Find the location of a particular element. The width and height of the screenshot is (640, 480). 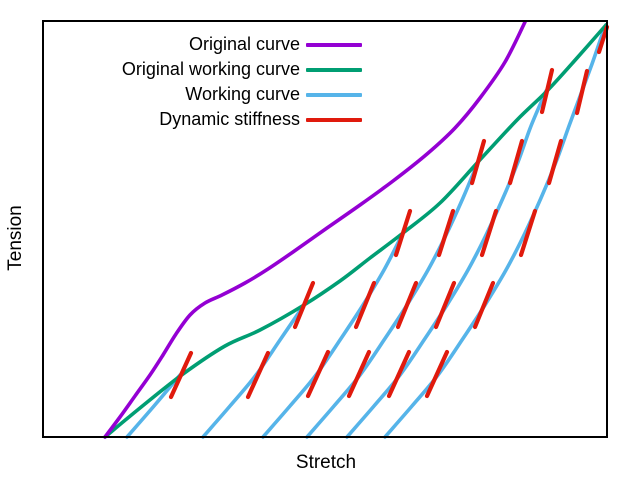

legend-item-original-working-curve: Original working curve is located at coordinates (201, 69).